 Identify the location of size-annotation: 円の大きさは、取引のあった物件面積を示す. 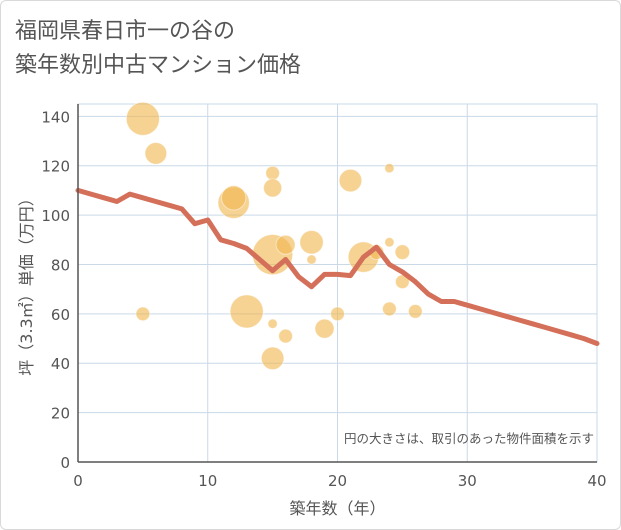
(469, 438).